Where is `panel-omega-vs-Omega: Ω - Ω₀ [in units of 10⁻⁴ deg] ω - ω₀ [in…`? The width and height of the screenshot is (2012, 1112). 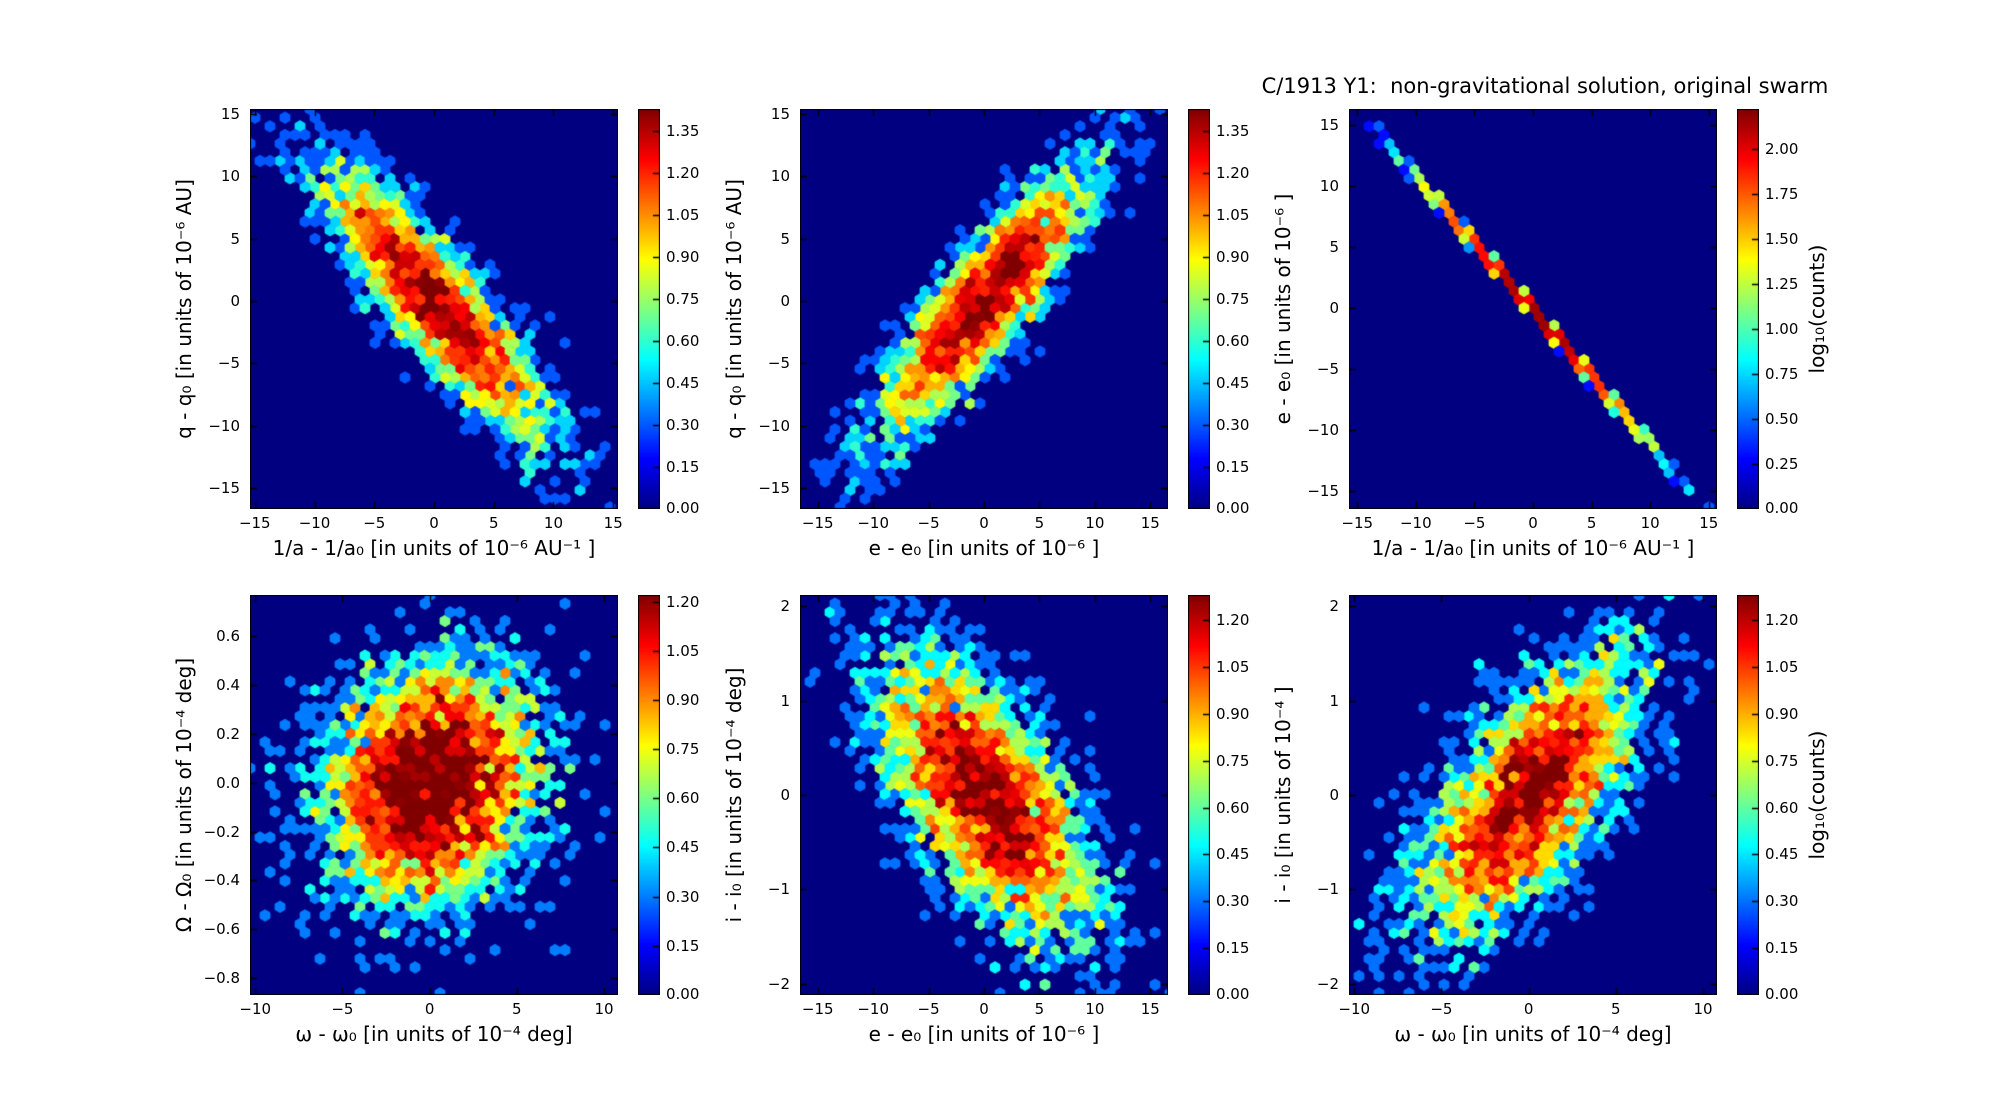 panel-omega-vs-Omega: Ω - Ω₀ [in units of 10⁻⁴ deg] ω - ω₀ [in… is located at coordinates (435, 819).